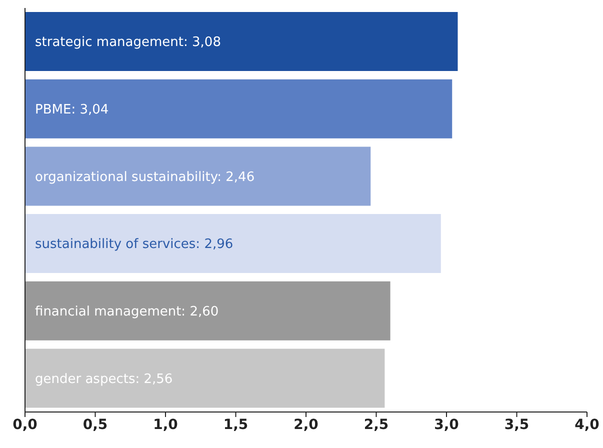  Describe the element at coordinates (306, 424) in the screenshot. I see `x-tick-label: 2,0` at that location.